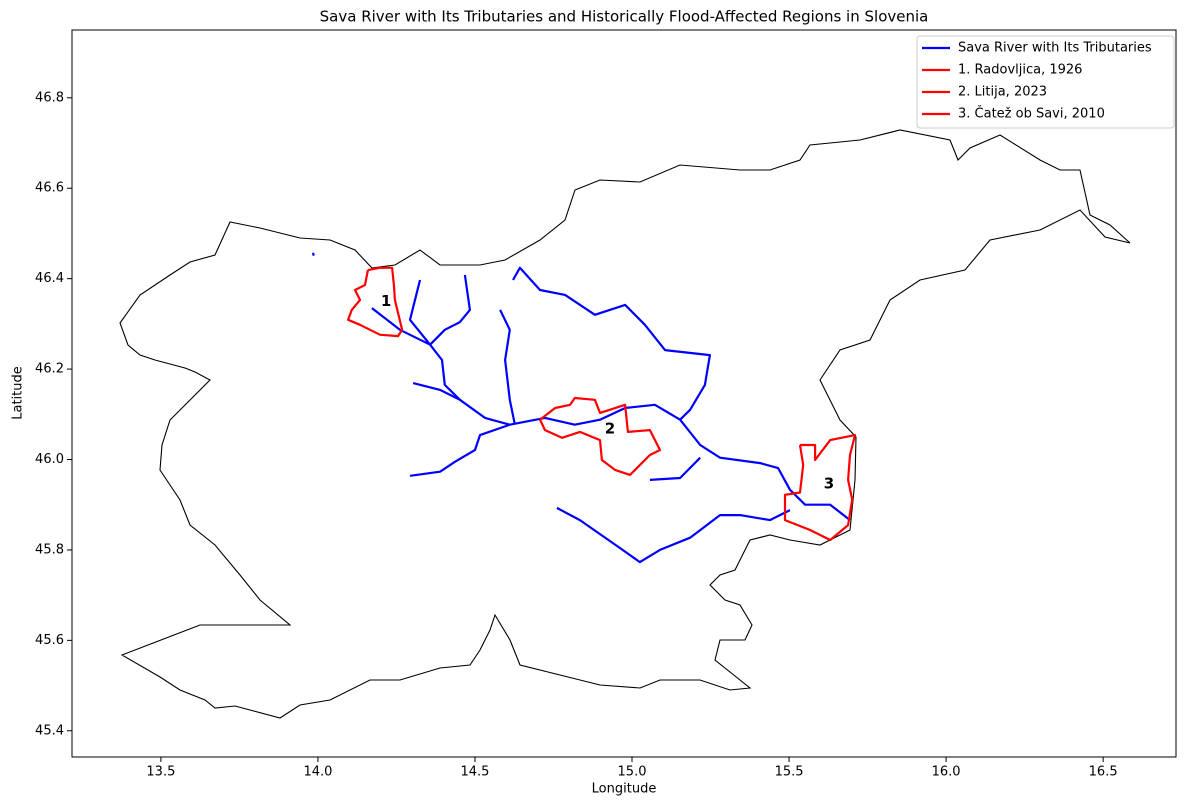  I want to click on x-tick-label: 16.0, so click(946, 772).